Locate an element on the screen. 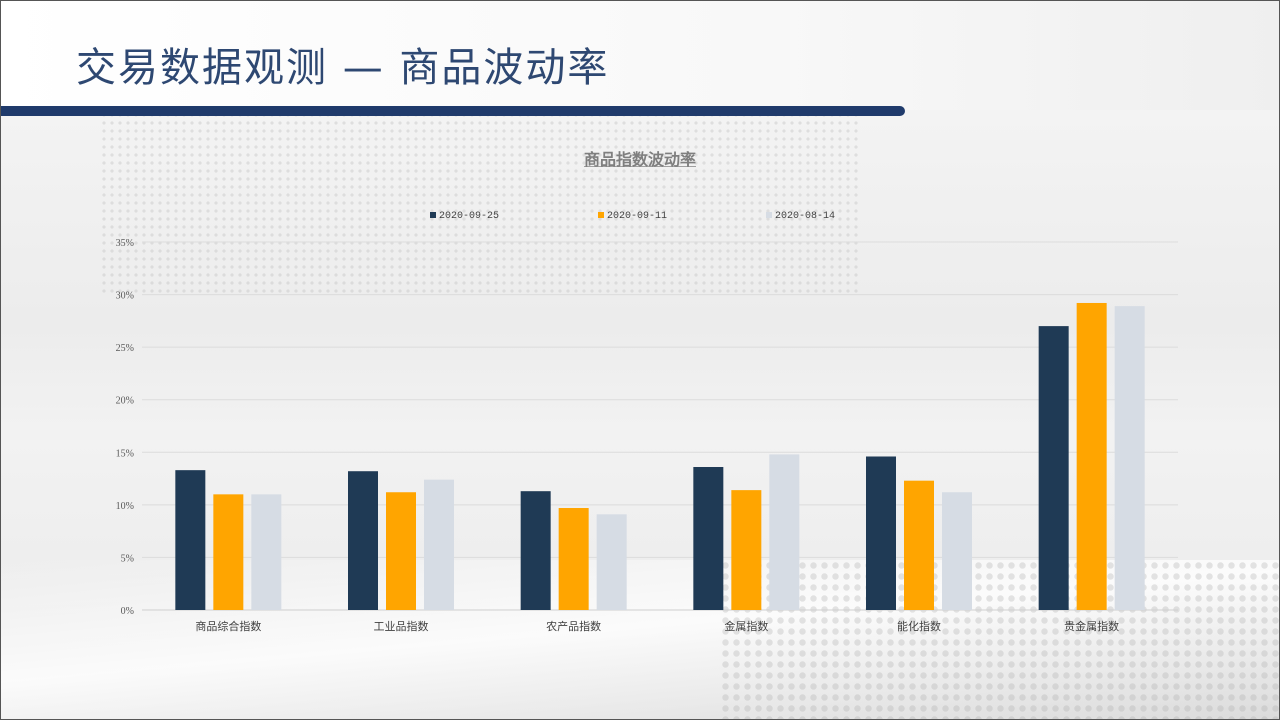 The image size is (1280, 720). x-tick-label: 农产品指数 is located at coordinates (573, 626).